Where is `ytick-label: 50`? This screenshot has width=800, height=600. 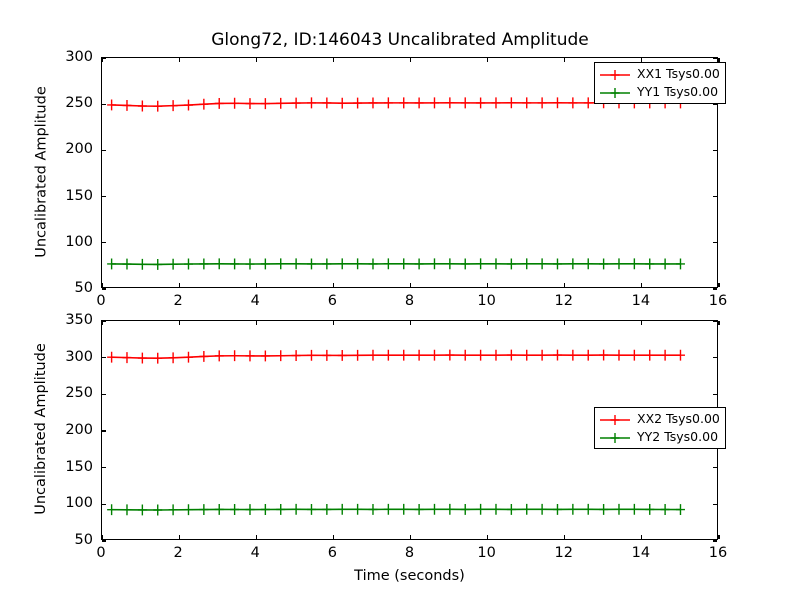
ytick-label: 50 is located at coordinates (83, 288).